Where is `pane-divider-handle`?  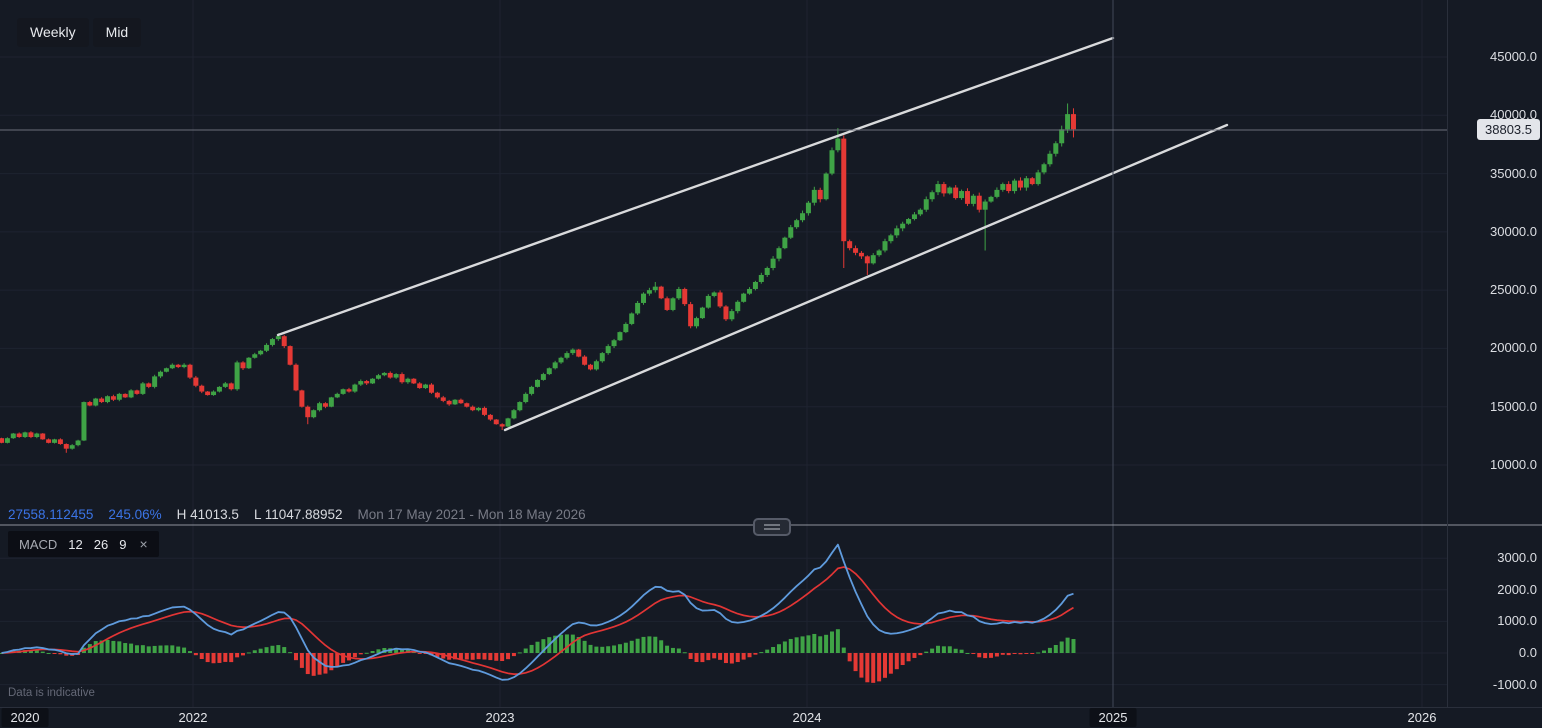 pane-divider-handle is located at coordinates (772, 527).